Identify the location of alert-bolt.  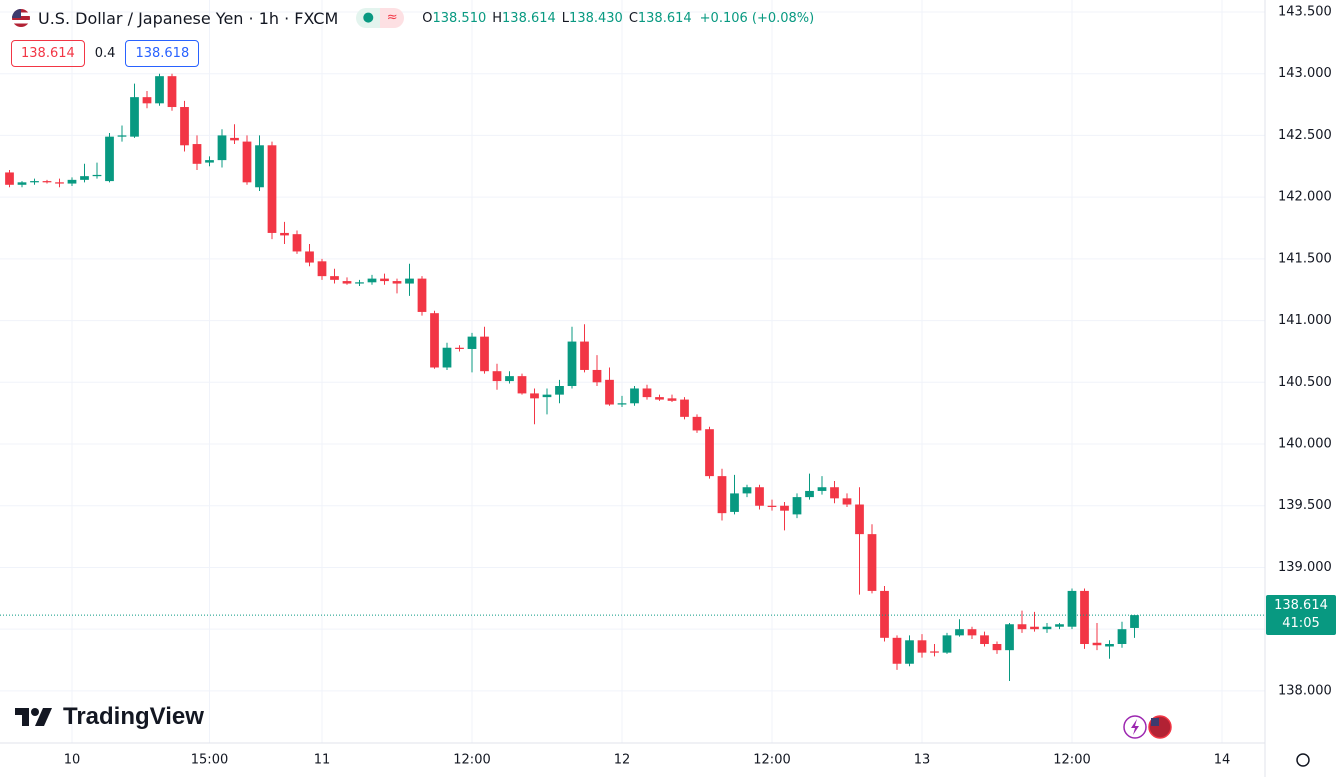
(1135, 727).